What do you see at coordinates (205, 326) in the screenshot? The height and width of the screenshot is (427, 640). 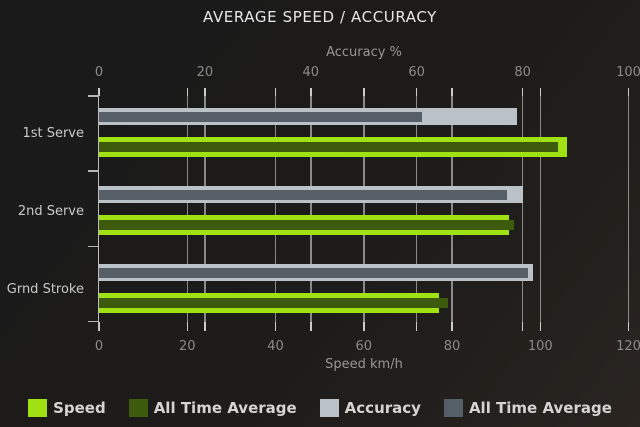 I see `tick-top-20-lower` at bounding box center [205, 326].